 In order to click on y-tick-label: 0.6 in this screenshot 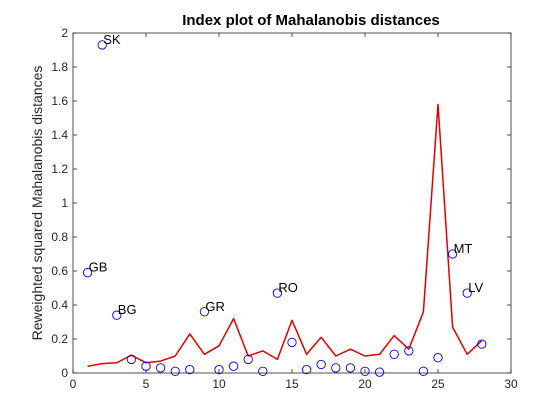, I will do `click(59, 271)`.